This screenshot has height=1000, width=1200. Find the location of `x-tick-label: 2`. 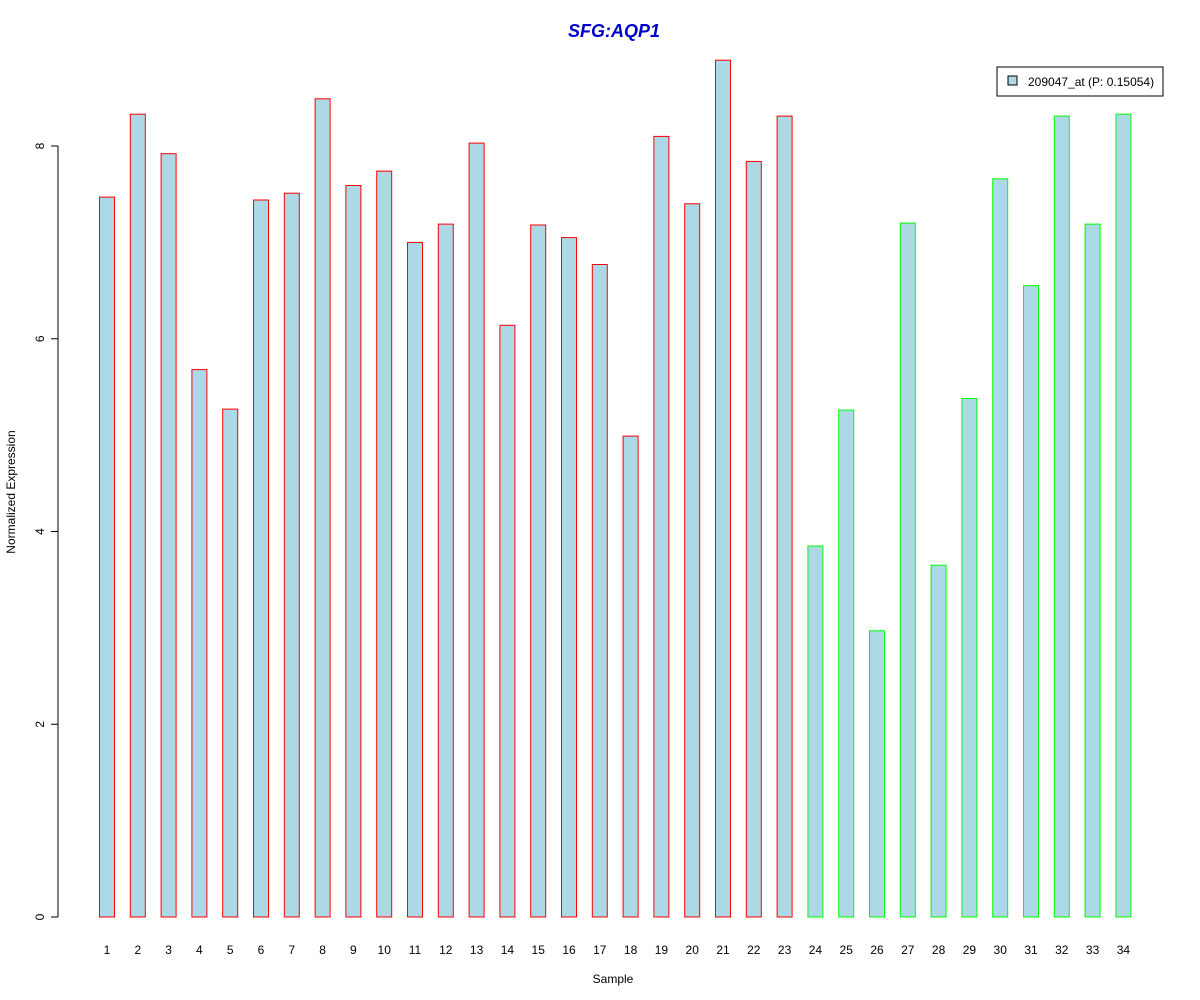

x-tick-label: 2 is located at coordinates (137, 950).